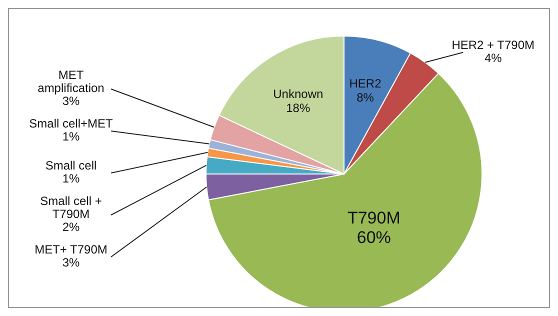  What do you see at coordinates (71, 165) in the screenshot?
I see `slice-label: Small cell` at bounding box center [71, 165].